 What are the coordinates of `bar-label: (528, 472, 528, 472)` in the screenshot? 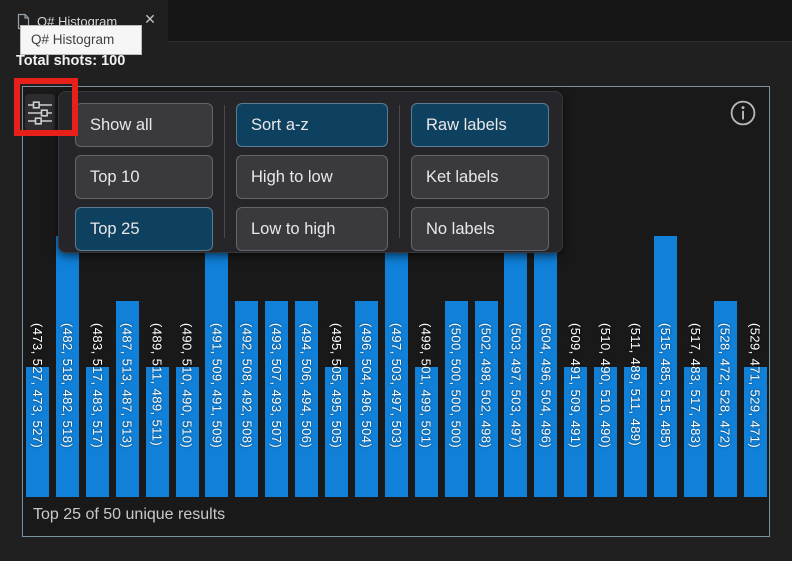 It's located at (725, 386).